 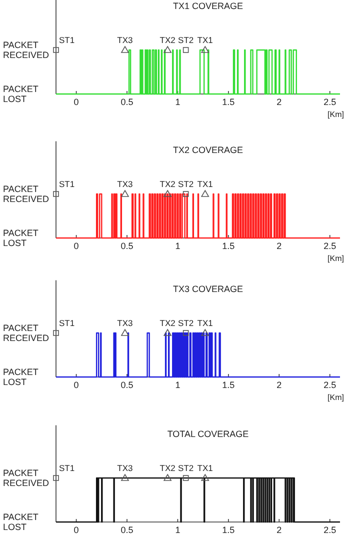 I want to click on chart-title: TX3 COVERAGE, so click(x=208, y=289).